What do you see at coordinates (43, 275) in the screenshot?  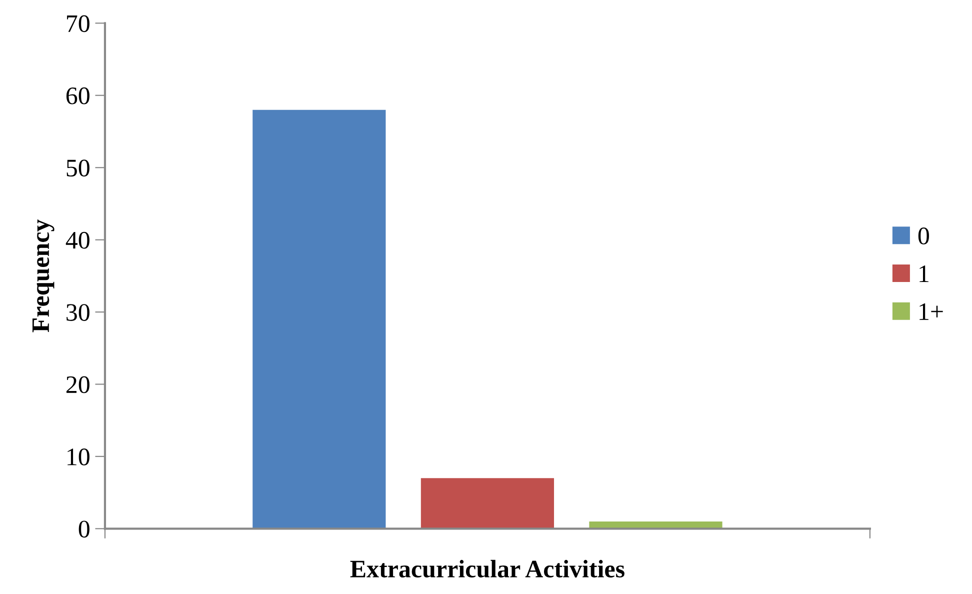 I see `y-axis-title: Frequency` at bounding box center [43, 275].